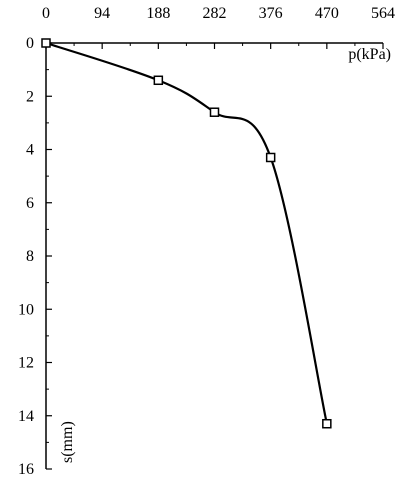  Describe the element at coordinates (30, 96) in the screenshot. I see `y-tick-label: 2` at that location.